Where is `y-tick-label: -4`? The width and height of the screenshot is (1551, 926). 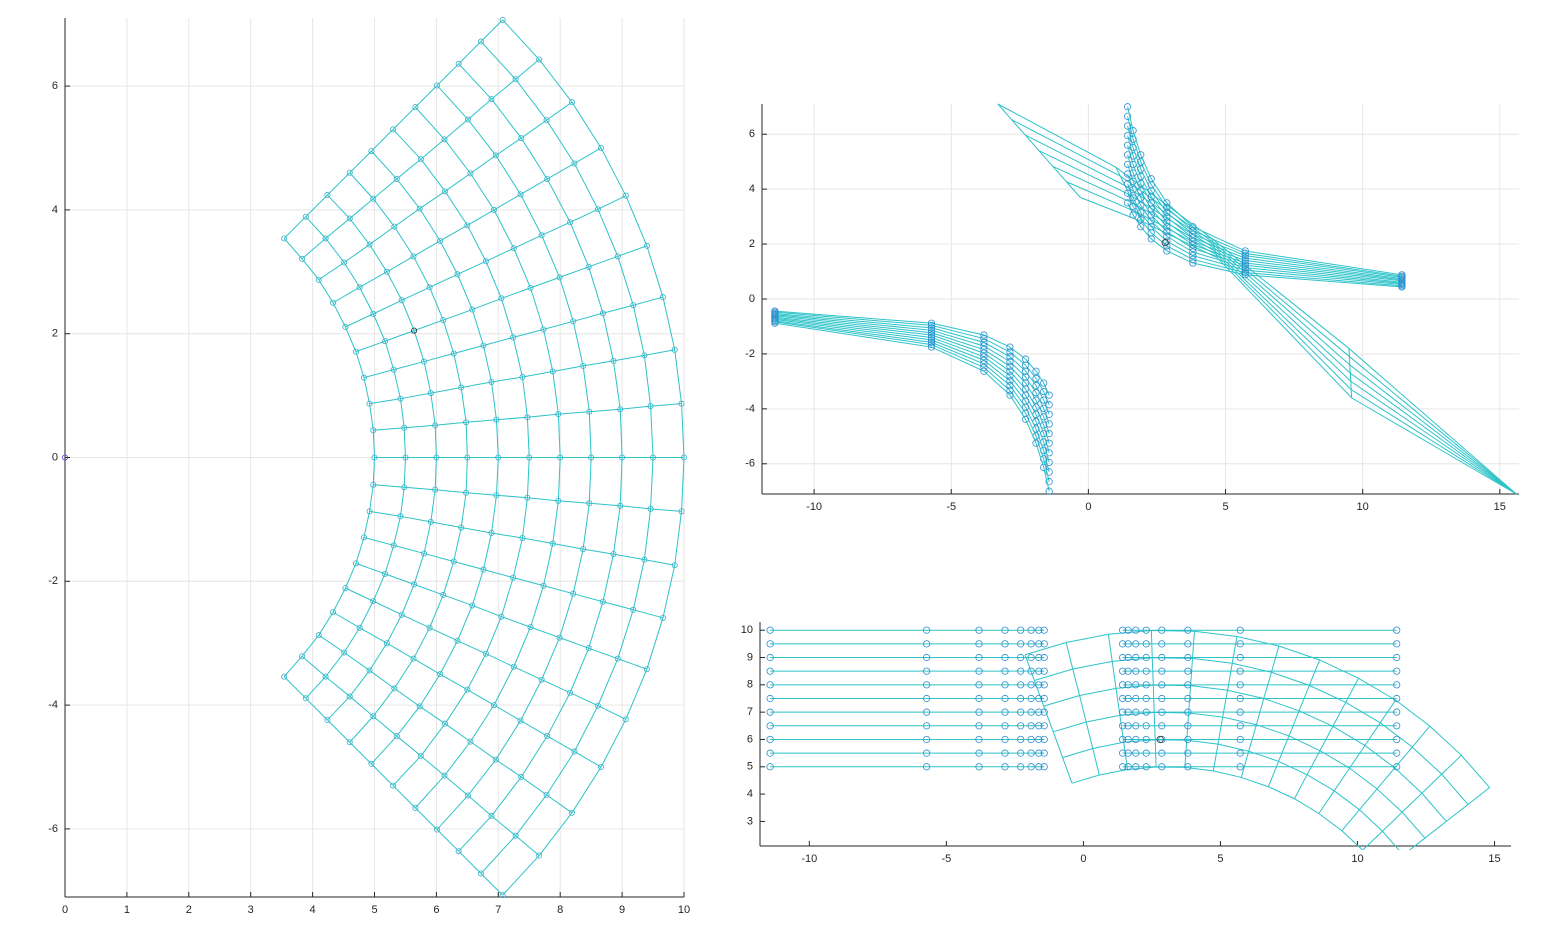
y-tick-label: -4 is located at coordinates (750, 409).